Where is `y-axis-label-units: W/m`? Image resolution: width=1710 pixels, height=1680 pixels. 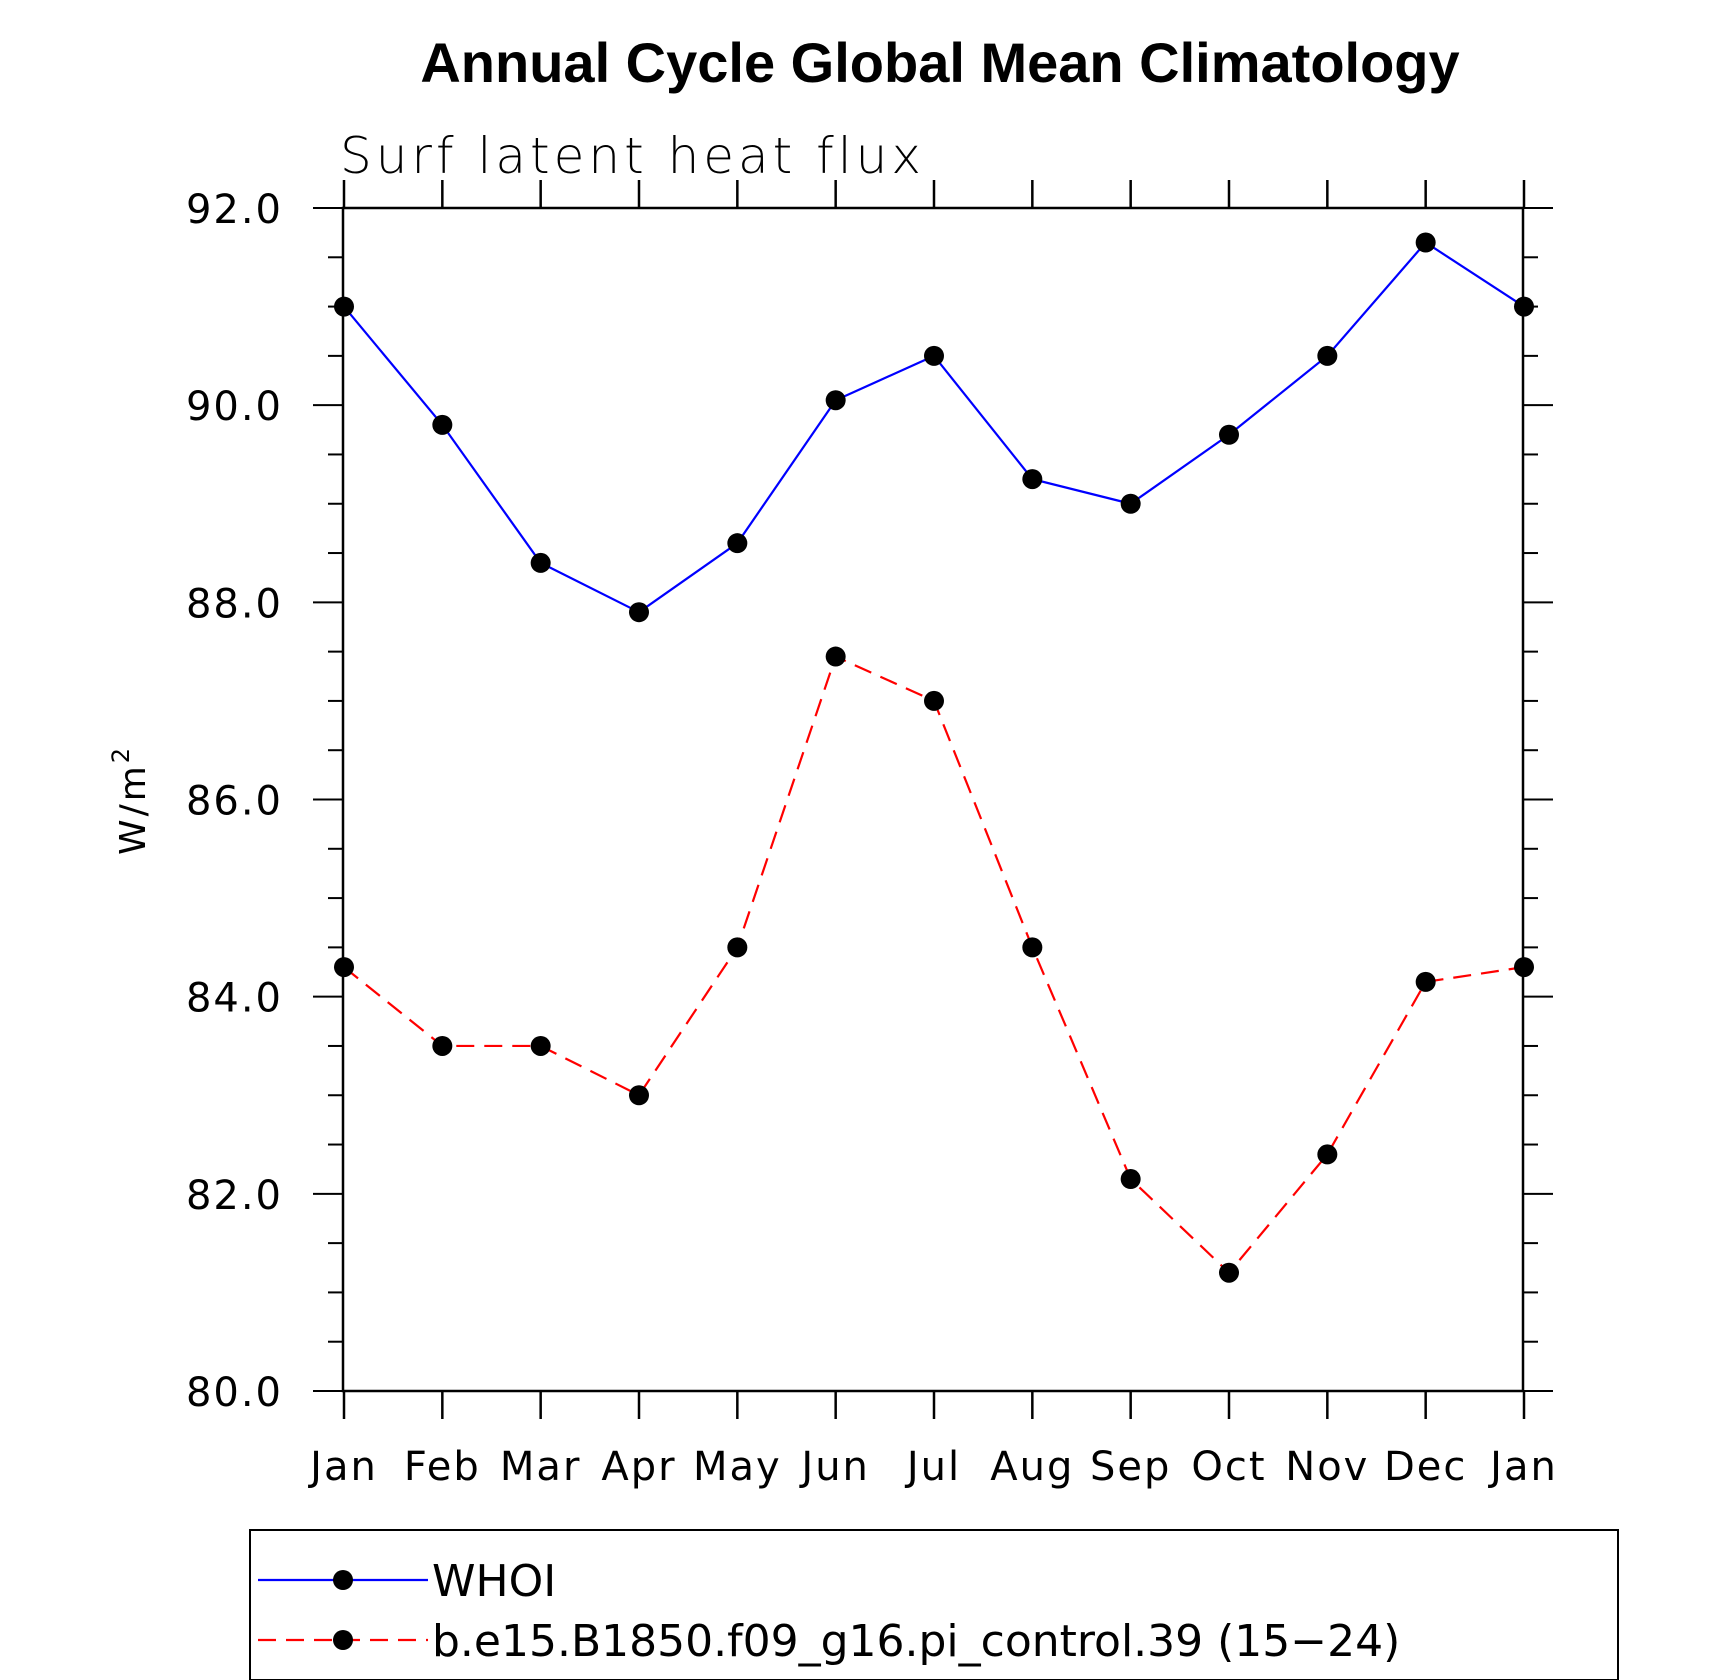
y-axis-label-units: W/m is located at coordinates (133, 809).